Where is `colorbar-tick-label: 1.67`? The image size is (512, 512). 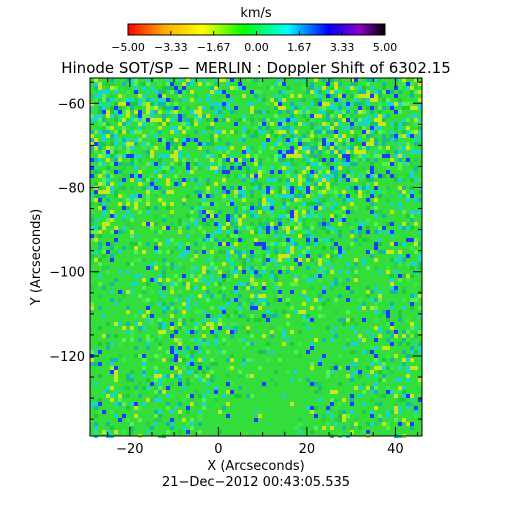
colorbar-tick-label: 1.67 is located at coordinates (299, 47).